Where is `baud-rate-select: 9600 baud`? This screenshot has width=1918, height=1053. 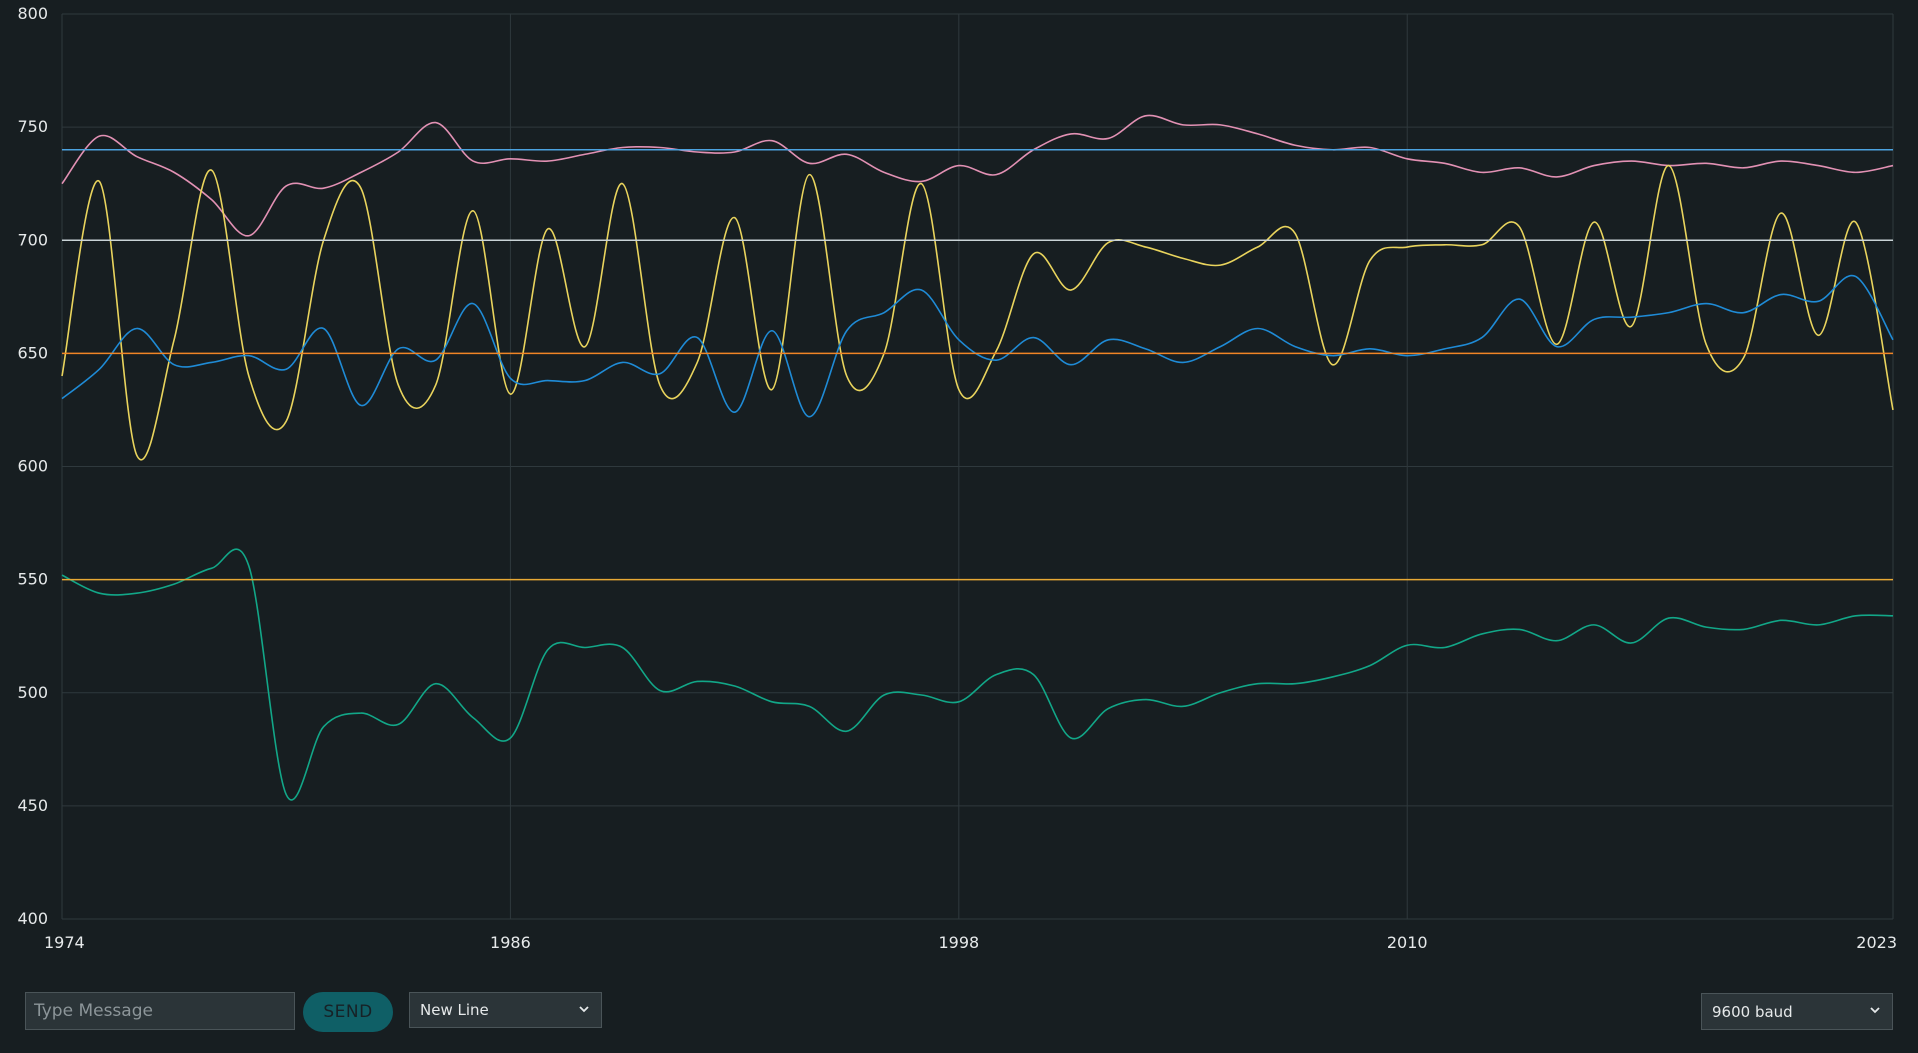
baud-rate-select: 9600 baud is located at coordinates (1797, 1011).